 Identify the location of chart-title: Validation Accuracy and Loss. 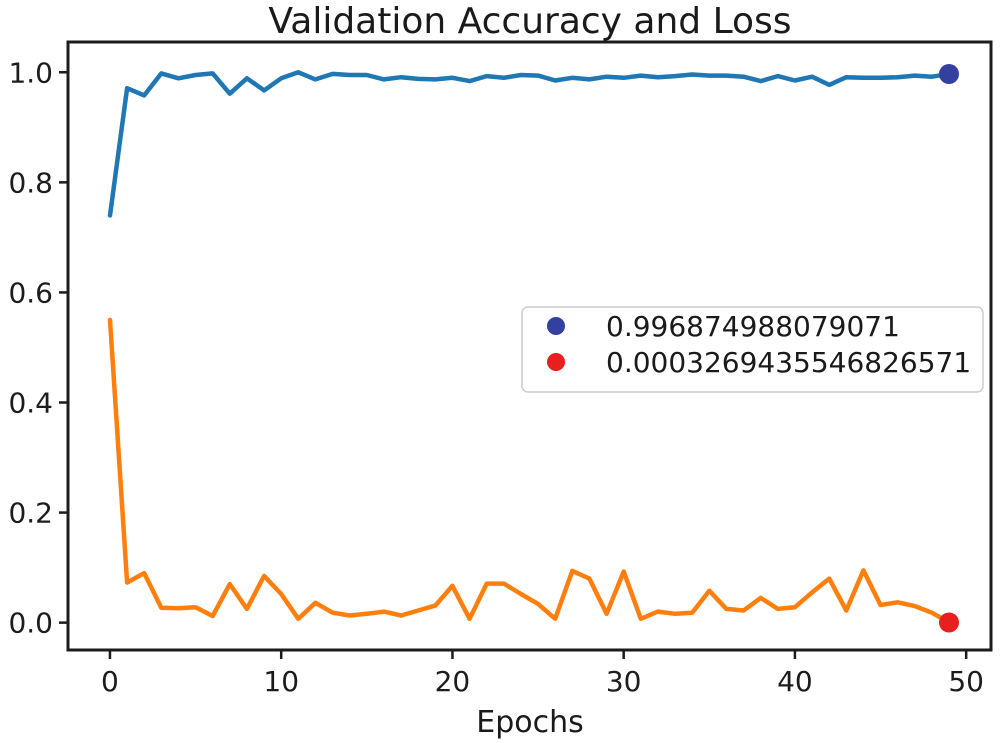
(529, 21).